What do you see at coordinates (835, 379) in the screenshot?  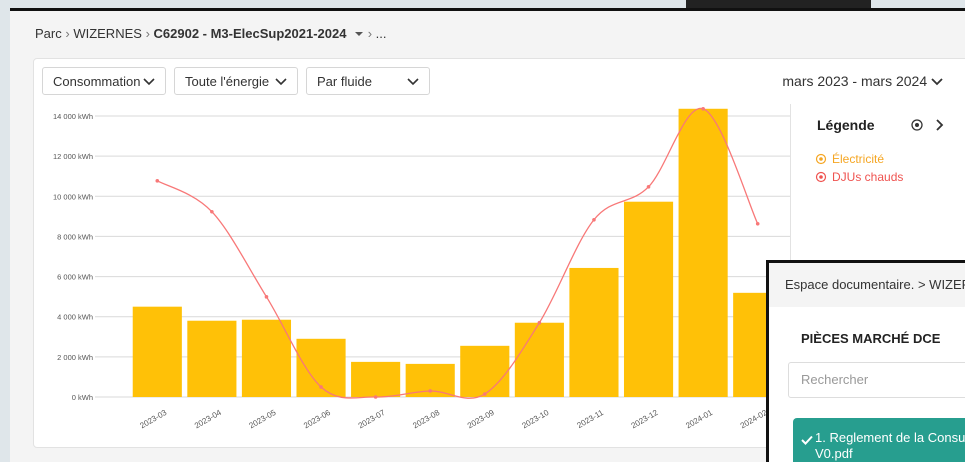 I see `search-placeholder: Rechercher` at bounding box center [835, 379].